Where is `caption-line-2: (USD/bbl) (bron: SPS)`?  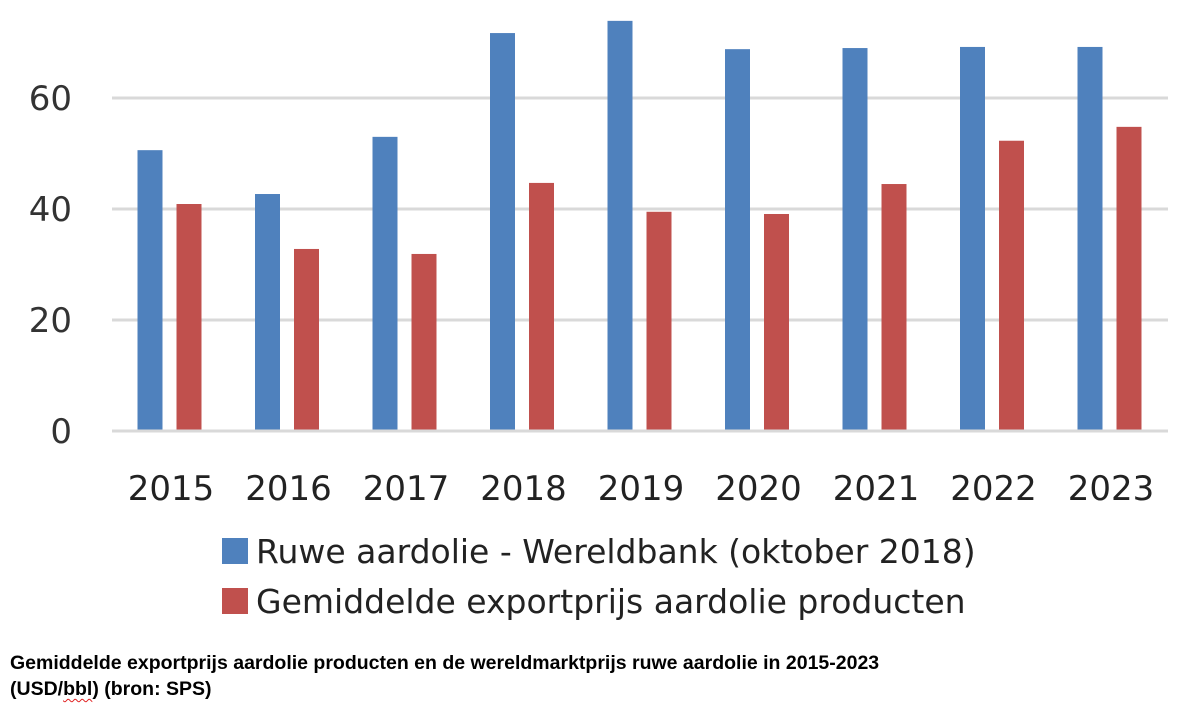
caption-line-2: (USD/bbl) (bron: SPS) is located at coordinates (444, 689).